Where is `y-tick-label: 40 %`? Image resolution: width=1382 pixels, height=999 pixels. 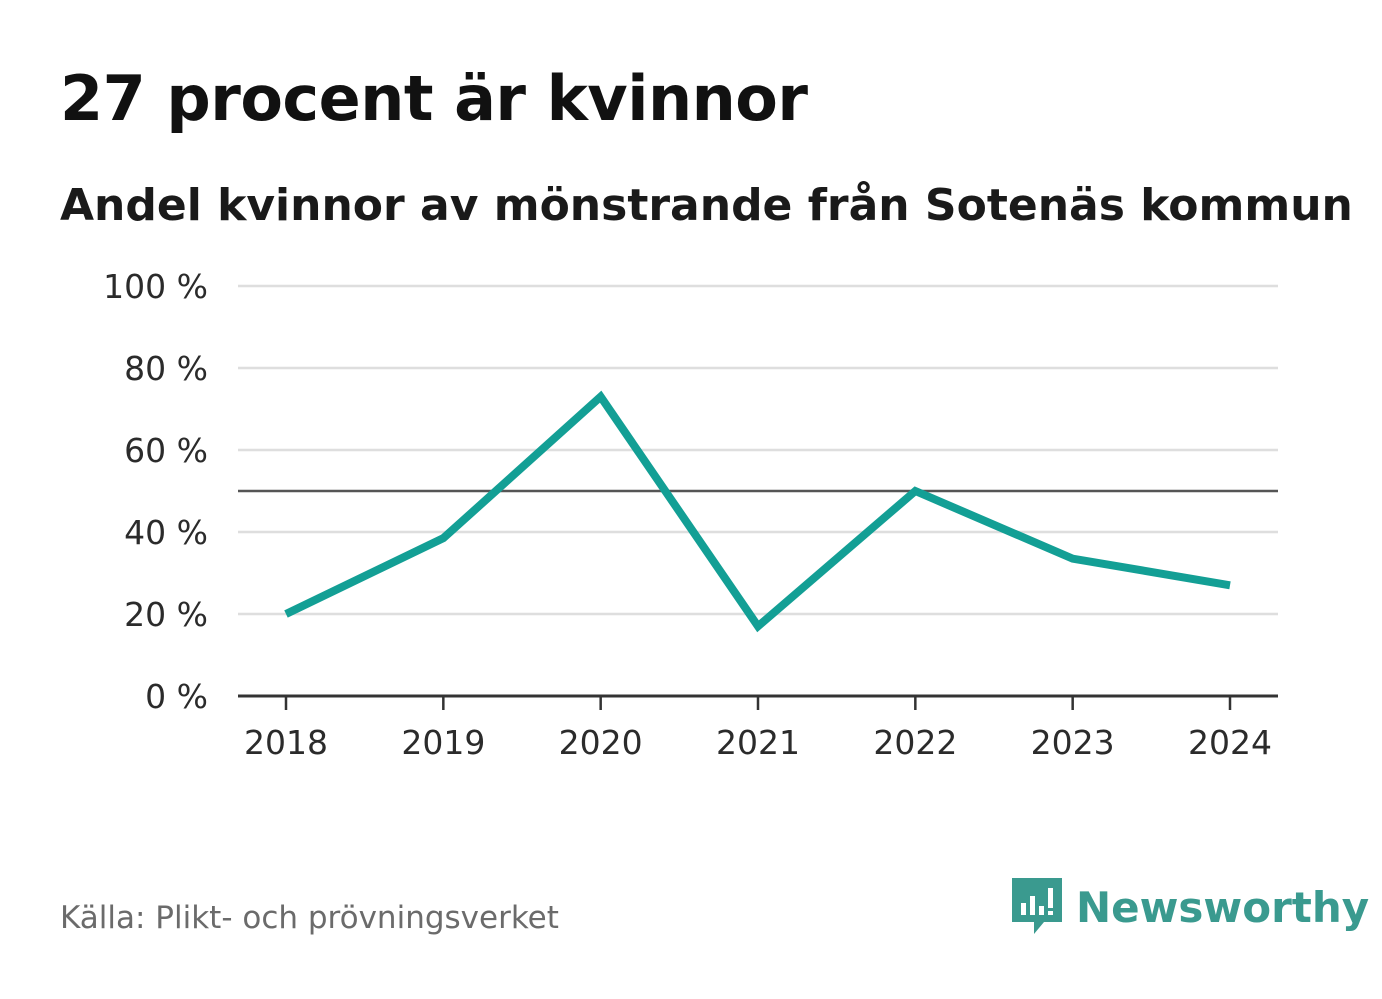 y-tick-label: 40 % is located at coordinates (166, 532).